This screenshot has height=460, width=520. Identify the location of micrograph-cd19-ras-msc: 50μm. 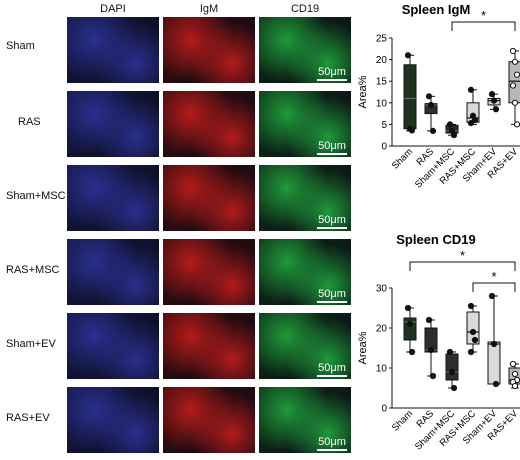
(305, 272).